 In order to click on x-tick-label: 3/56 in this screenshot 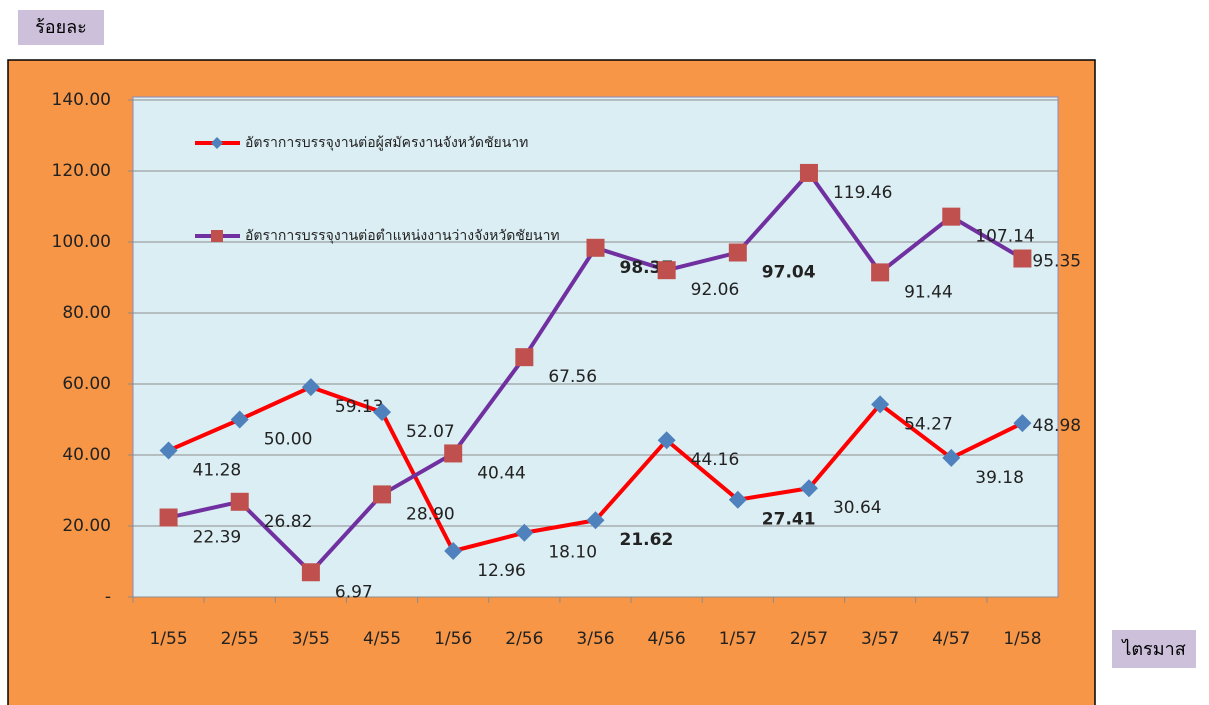, I will do `click(595, 639)`.